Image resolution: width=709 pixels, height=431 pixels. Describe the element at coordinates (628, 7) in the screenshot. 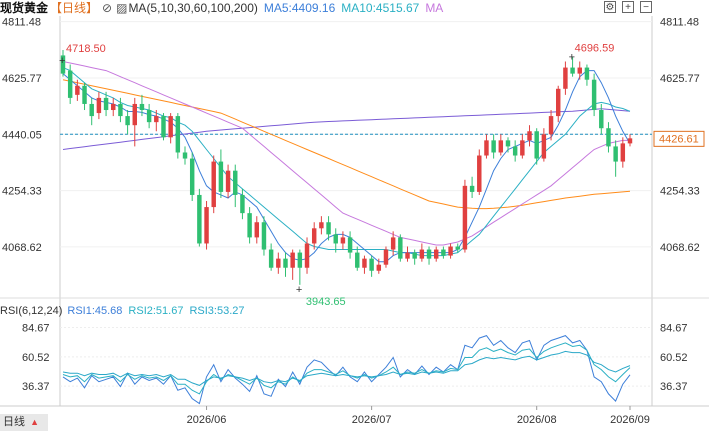

I see `zoom-in-icon: +` at that location.